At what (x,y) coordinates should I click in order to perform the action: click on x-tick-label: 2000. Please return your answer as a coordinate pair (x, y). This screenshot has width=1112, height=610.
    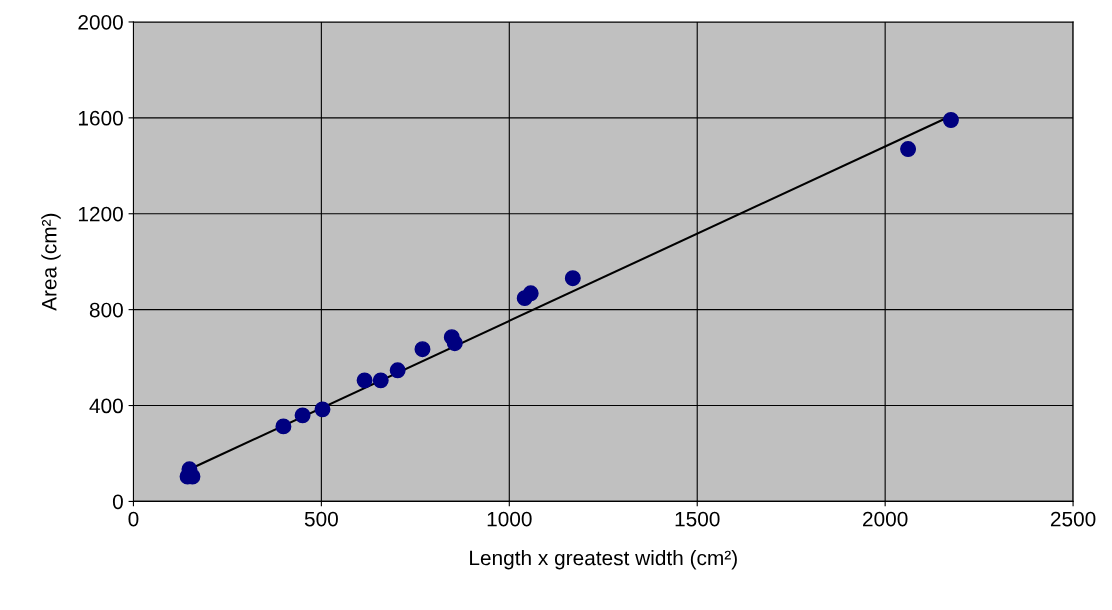
    Looking at the image, I should click on (885, 519).